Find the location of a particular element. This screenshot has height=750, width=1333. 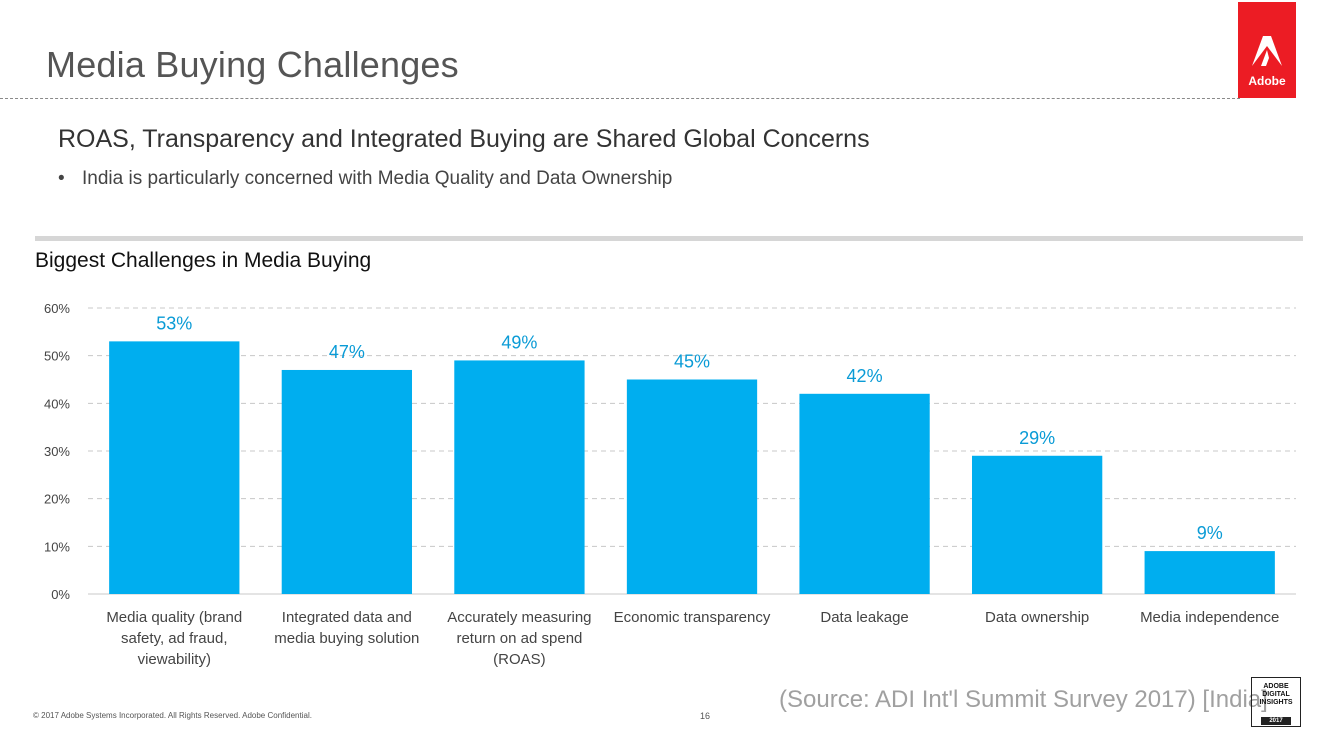

data-label: 45% is located at coordinates (692, 362).